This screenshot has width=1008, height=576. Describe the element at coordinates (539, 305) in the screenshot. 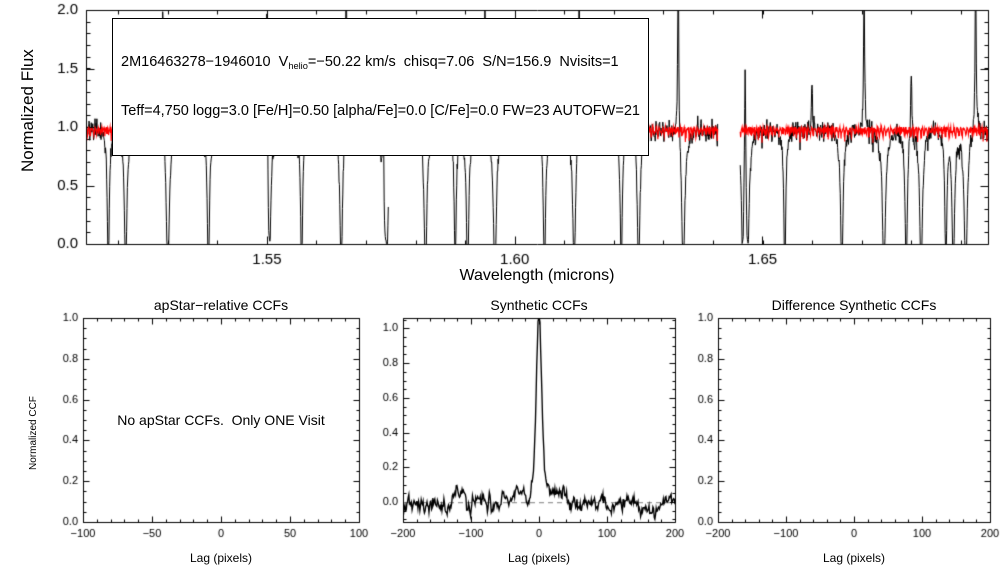

I see `panel-title-synthetic-ccfs: Synthetic CCFs` at that location.